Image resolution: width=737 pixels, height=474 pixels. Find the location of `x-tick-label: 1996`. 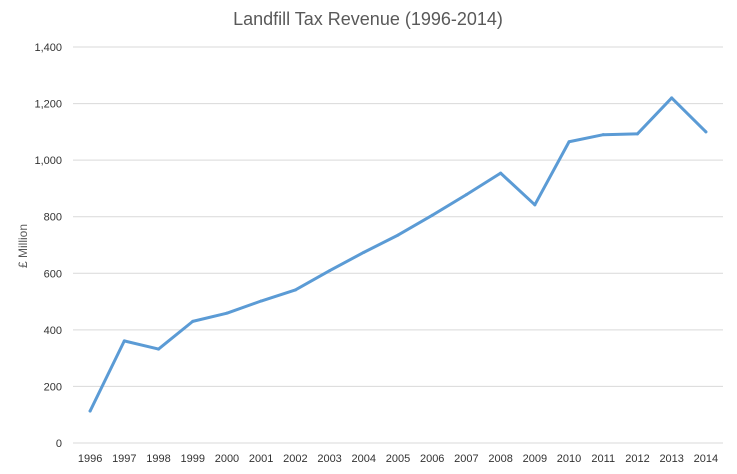

x-tick-label: 1996 is located at coordinates (90, 459).